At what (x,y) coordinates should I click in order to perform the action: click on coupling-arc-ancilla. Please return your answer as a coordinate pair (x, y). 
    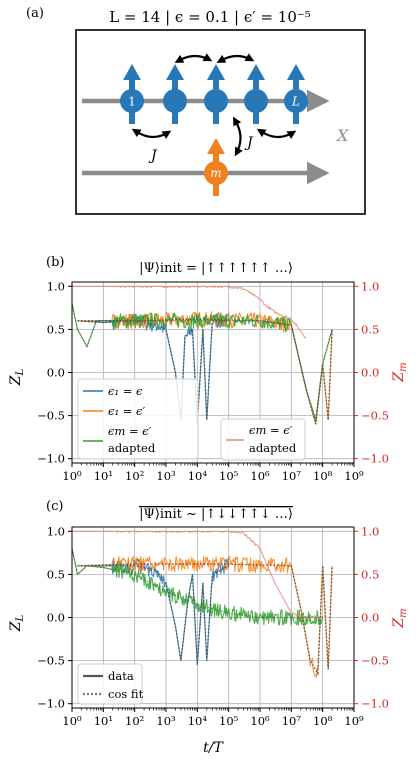
    Looking at the image, I should click on (237, 136).